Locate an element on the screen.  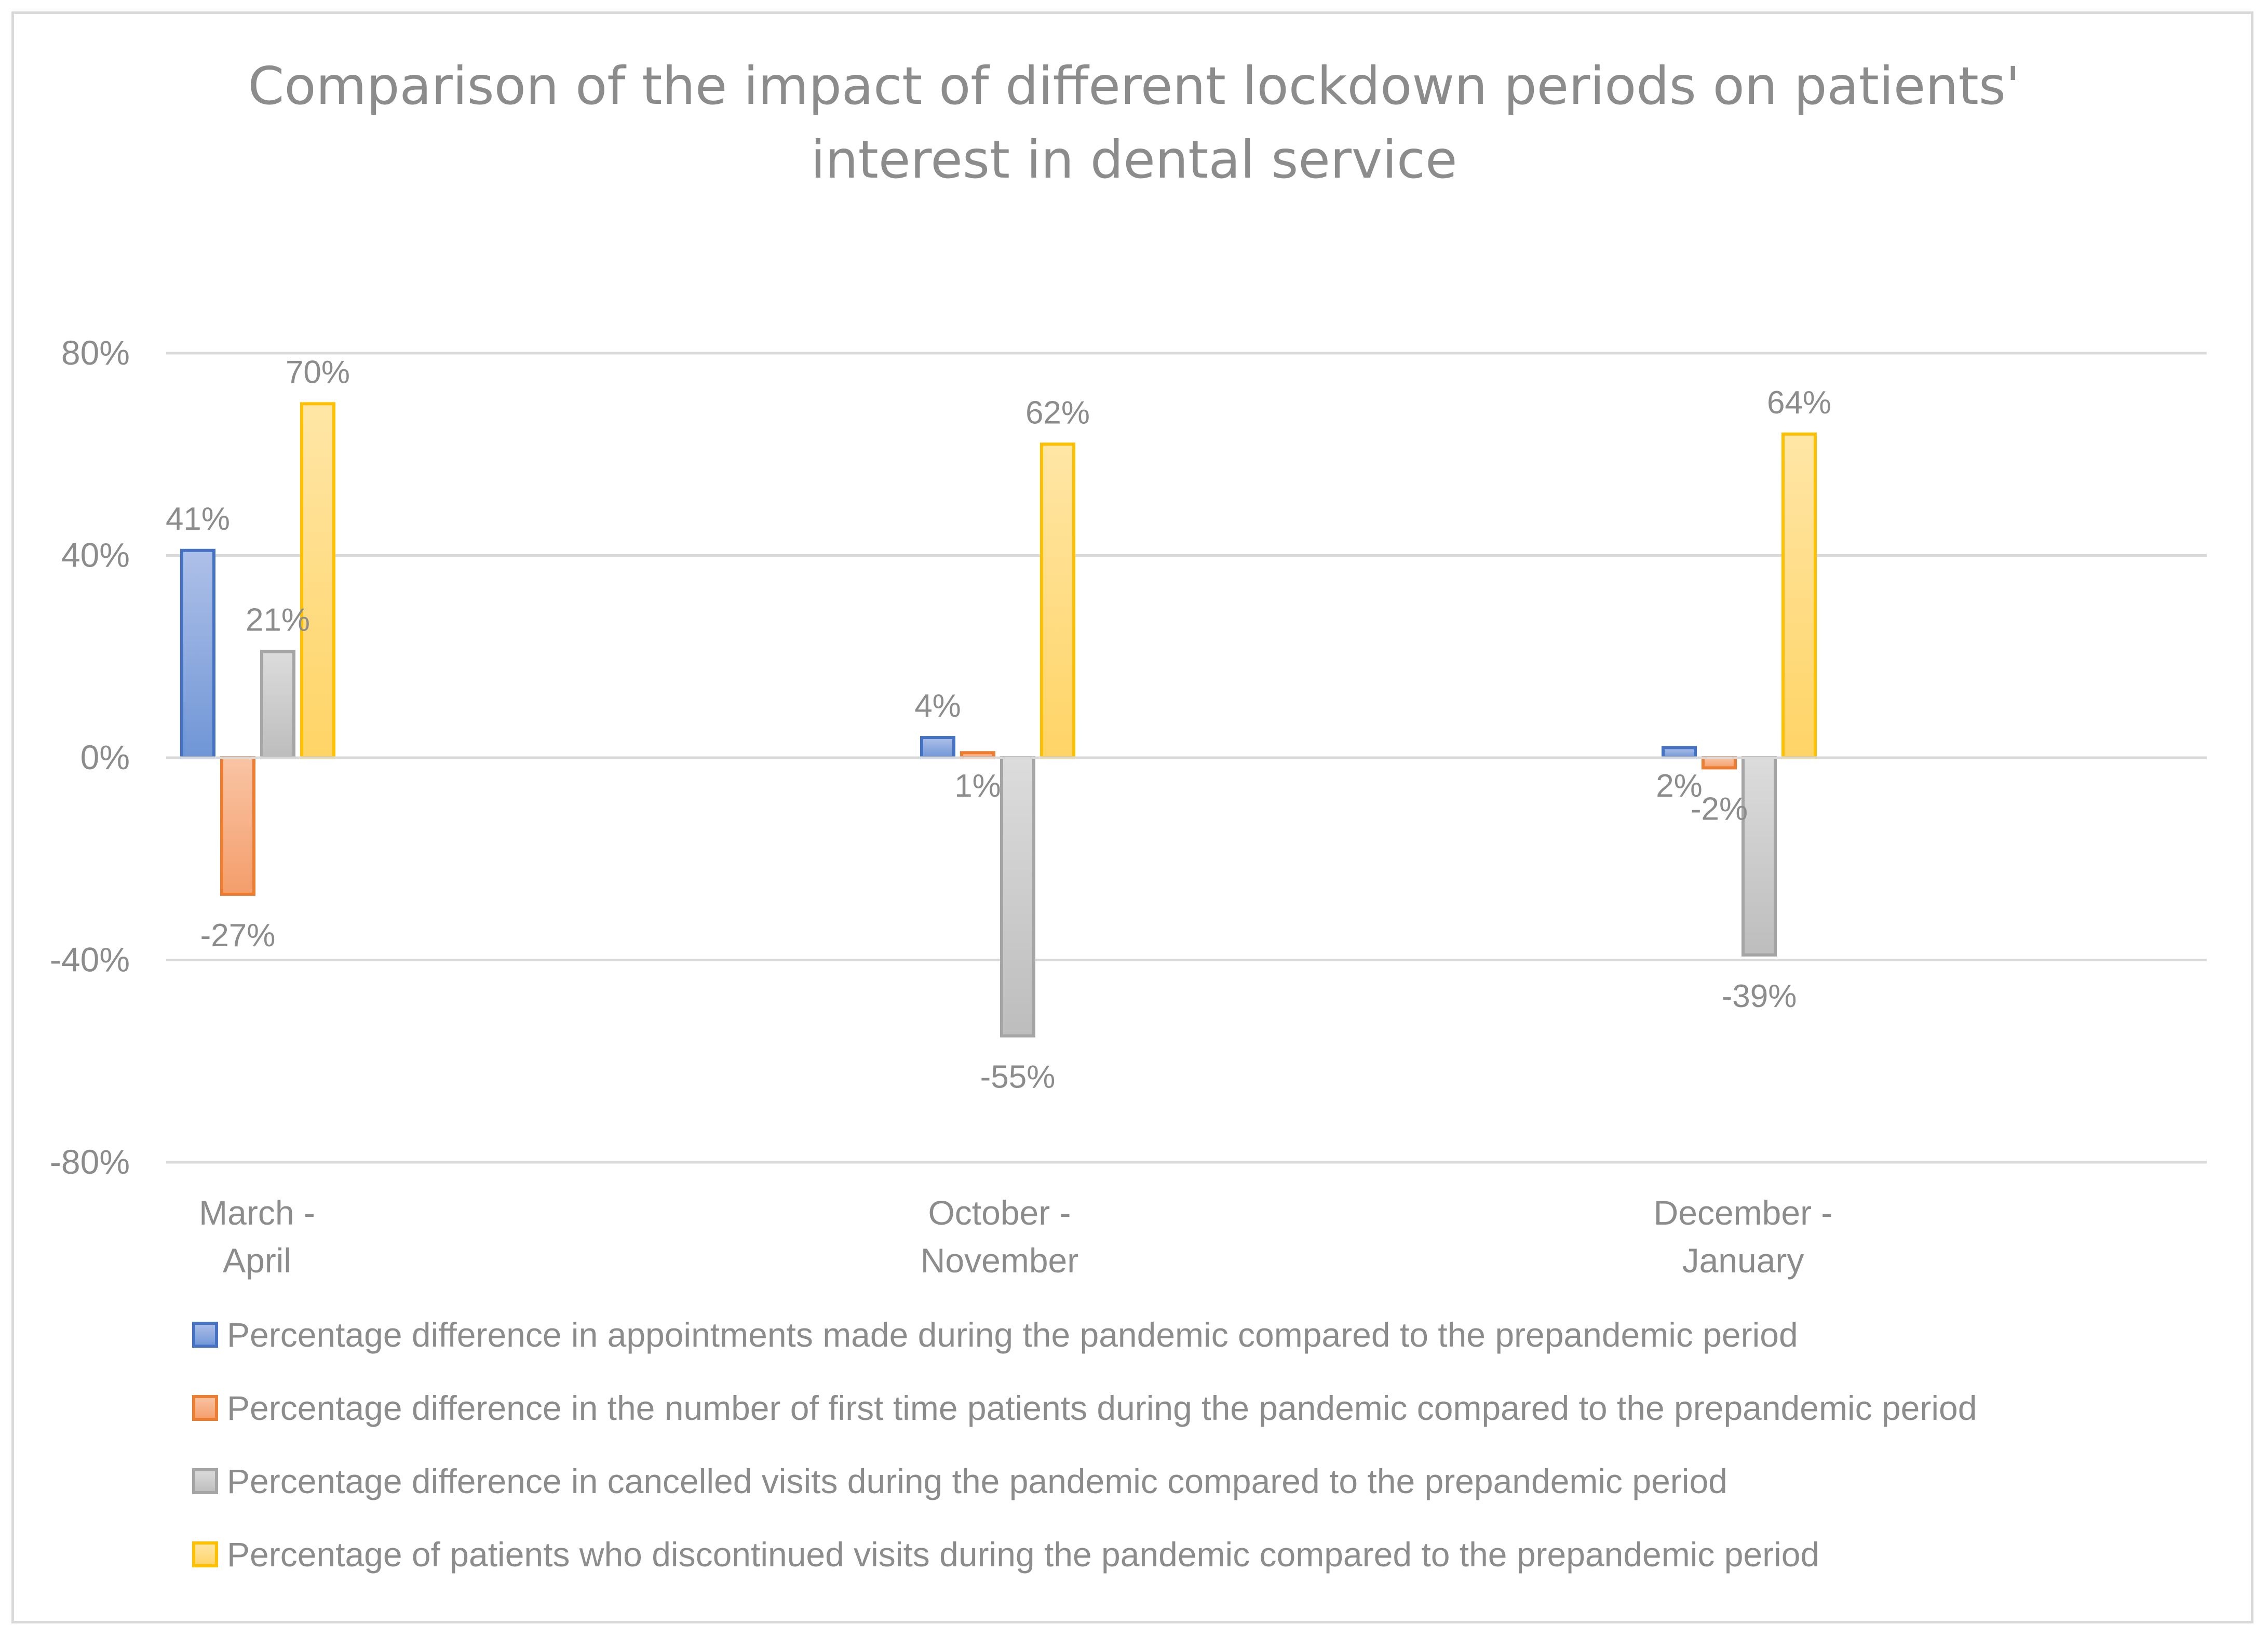
data-label: 1% is located at coordinates (977, 786).